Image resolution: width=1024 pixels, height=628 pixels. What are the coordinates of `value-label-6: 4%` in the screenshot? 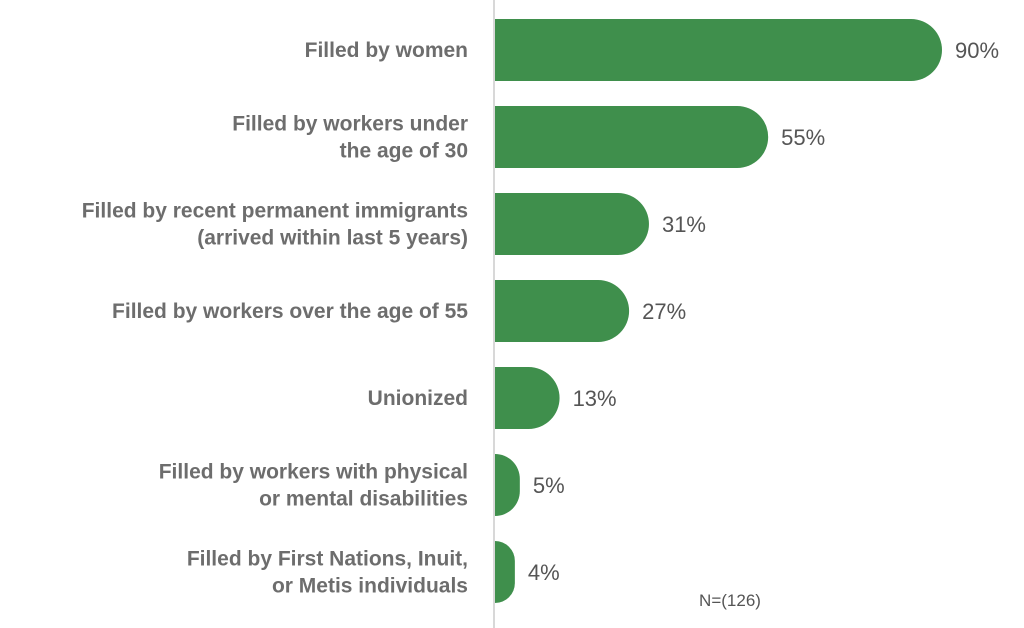 It's located at (544, 572).